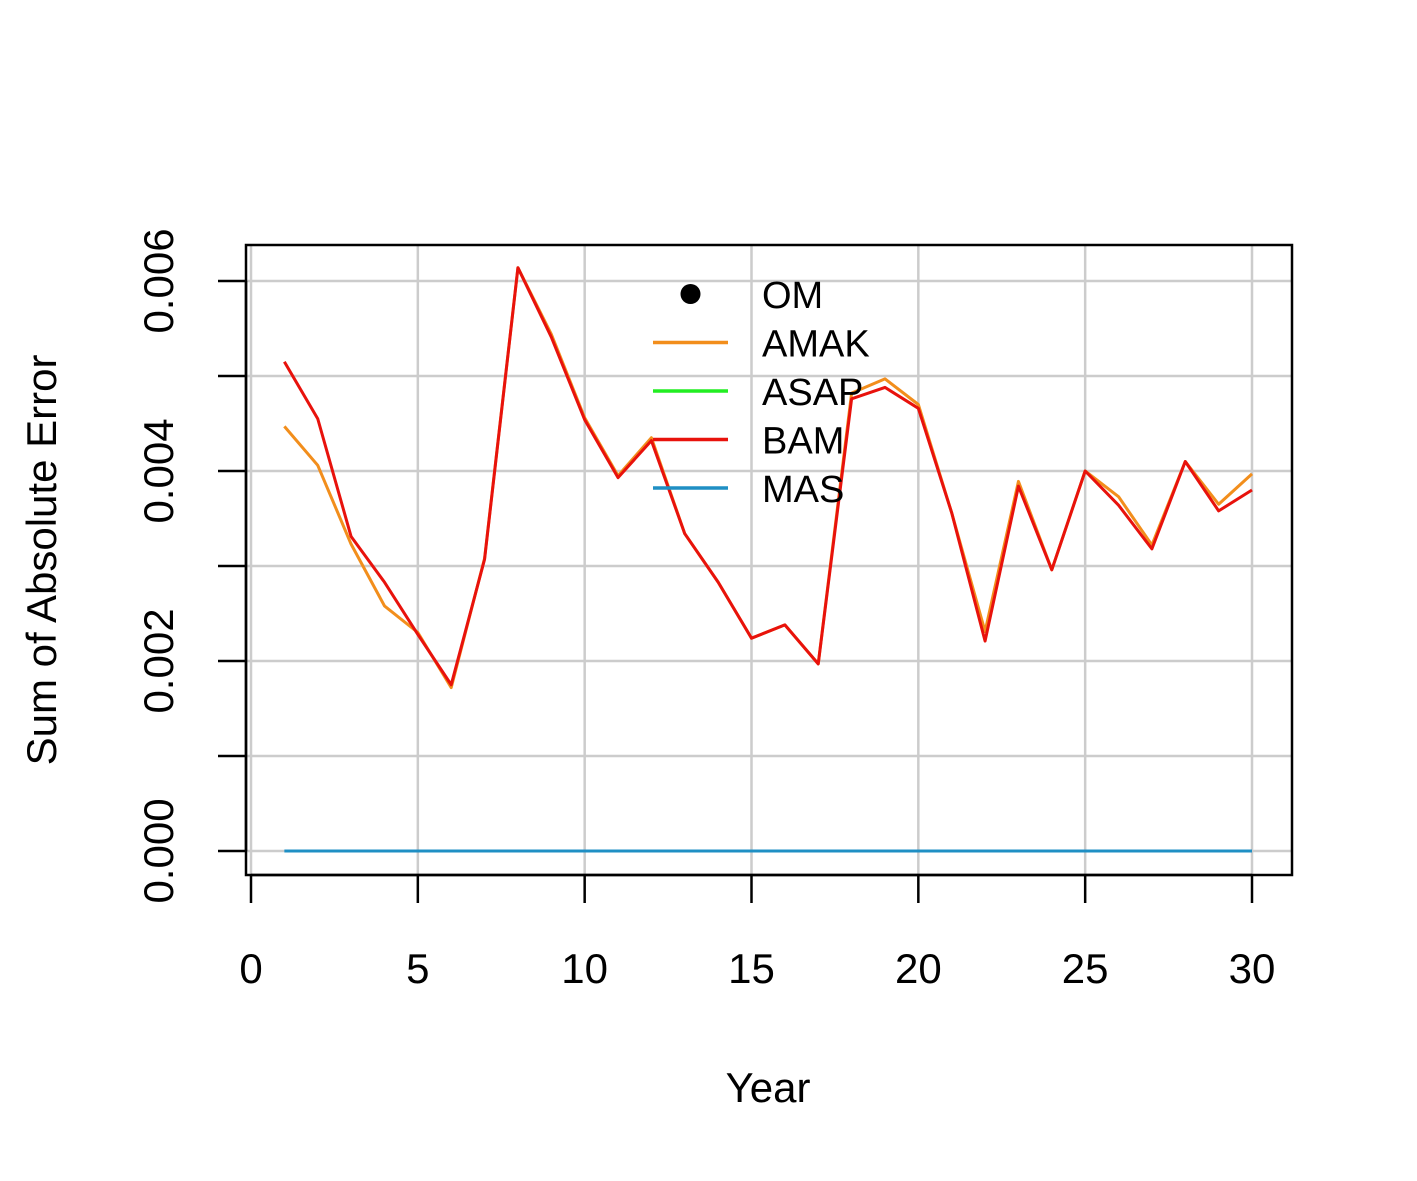 This screenshot has width=1417, height=1181. What do you see at coordinates (1252, 968) in the screenshot?
I see `x-tick-label: 30` at bounding box center [1252, 968].